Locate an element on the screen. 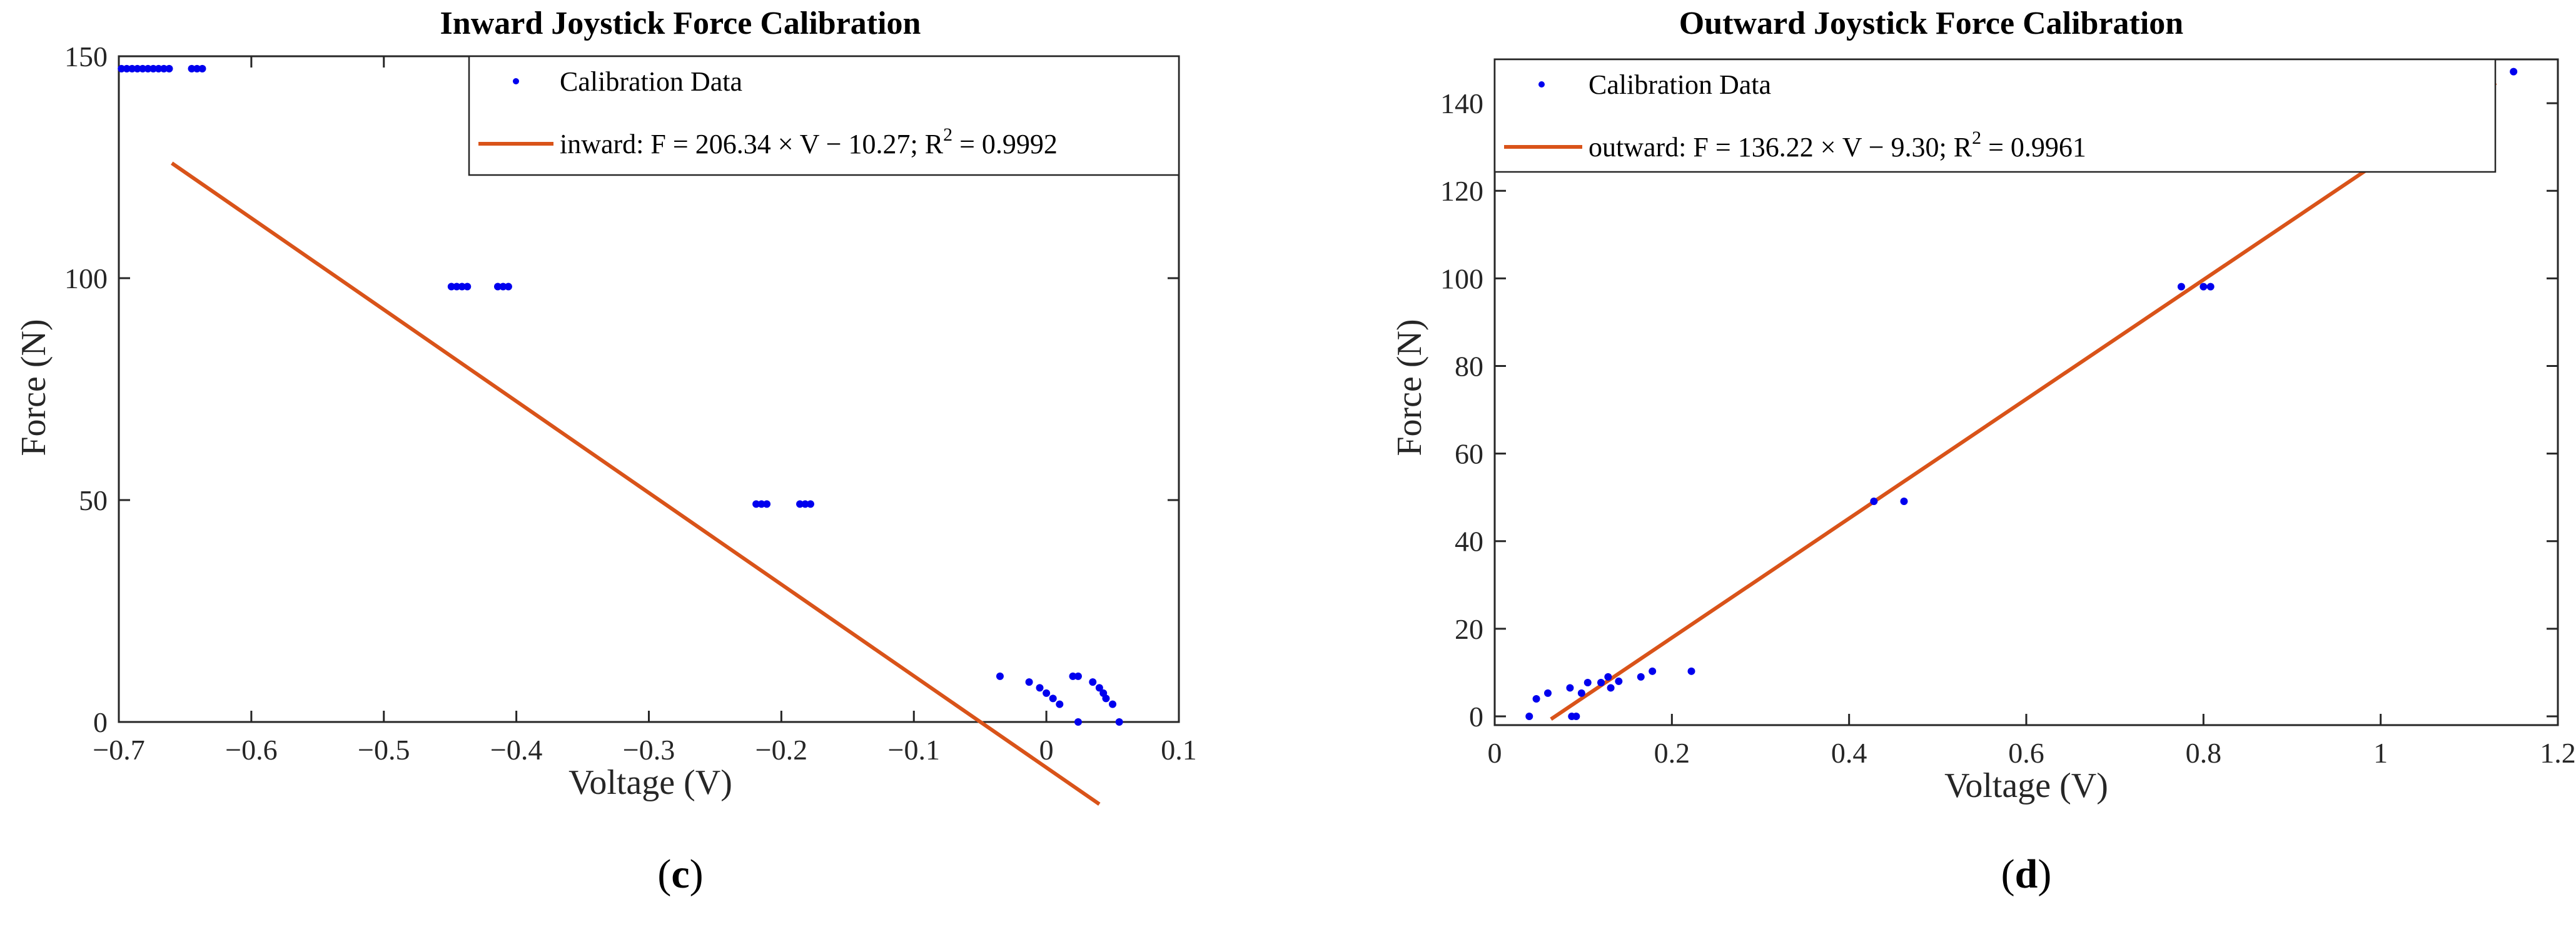 The height and width of the screenshot is (932, 2576). y-tick-label-outward-4: 80 is located at coordinates (1469, 366).